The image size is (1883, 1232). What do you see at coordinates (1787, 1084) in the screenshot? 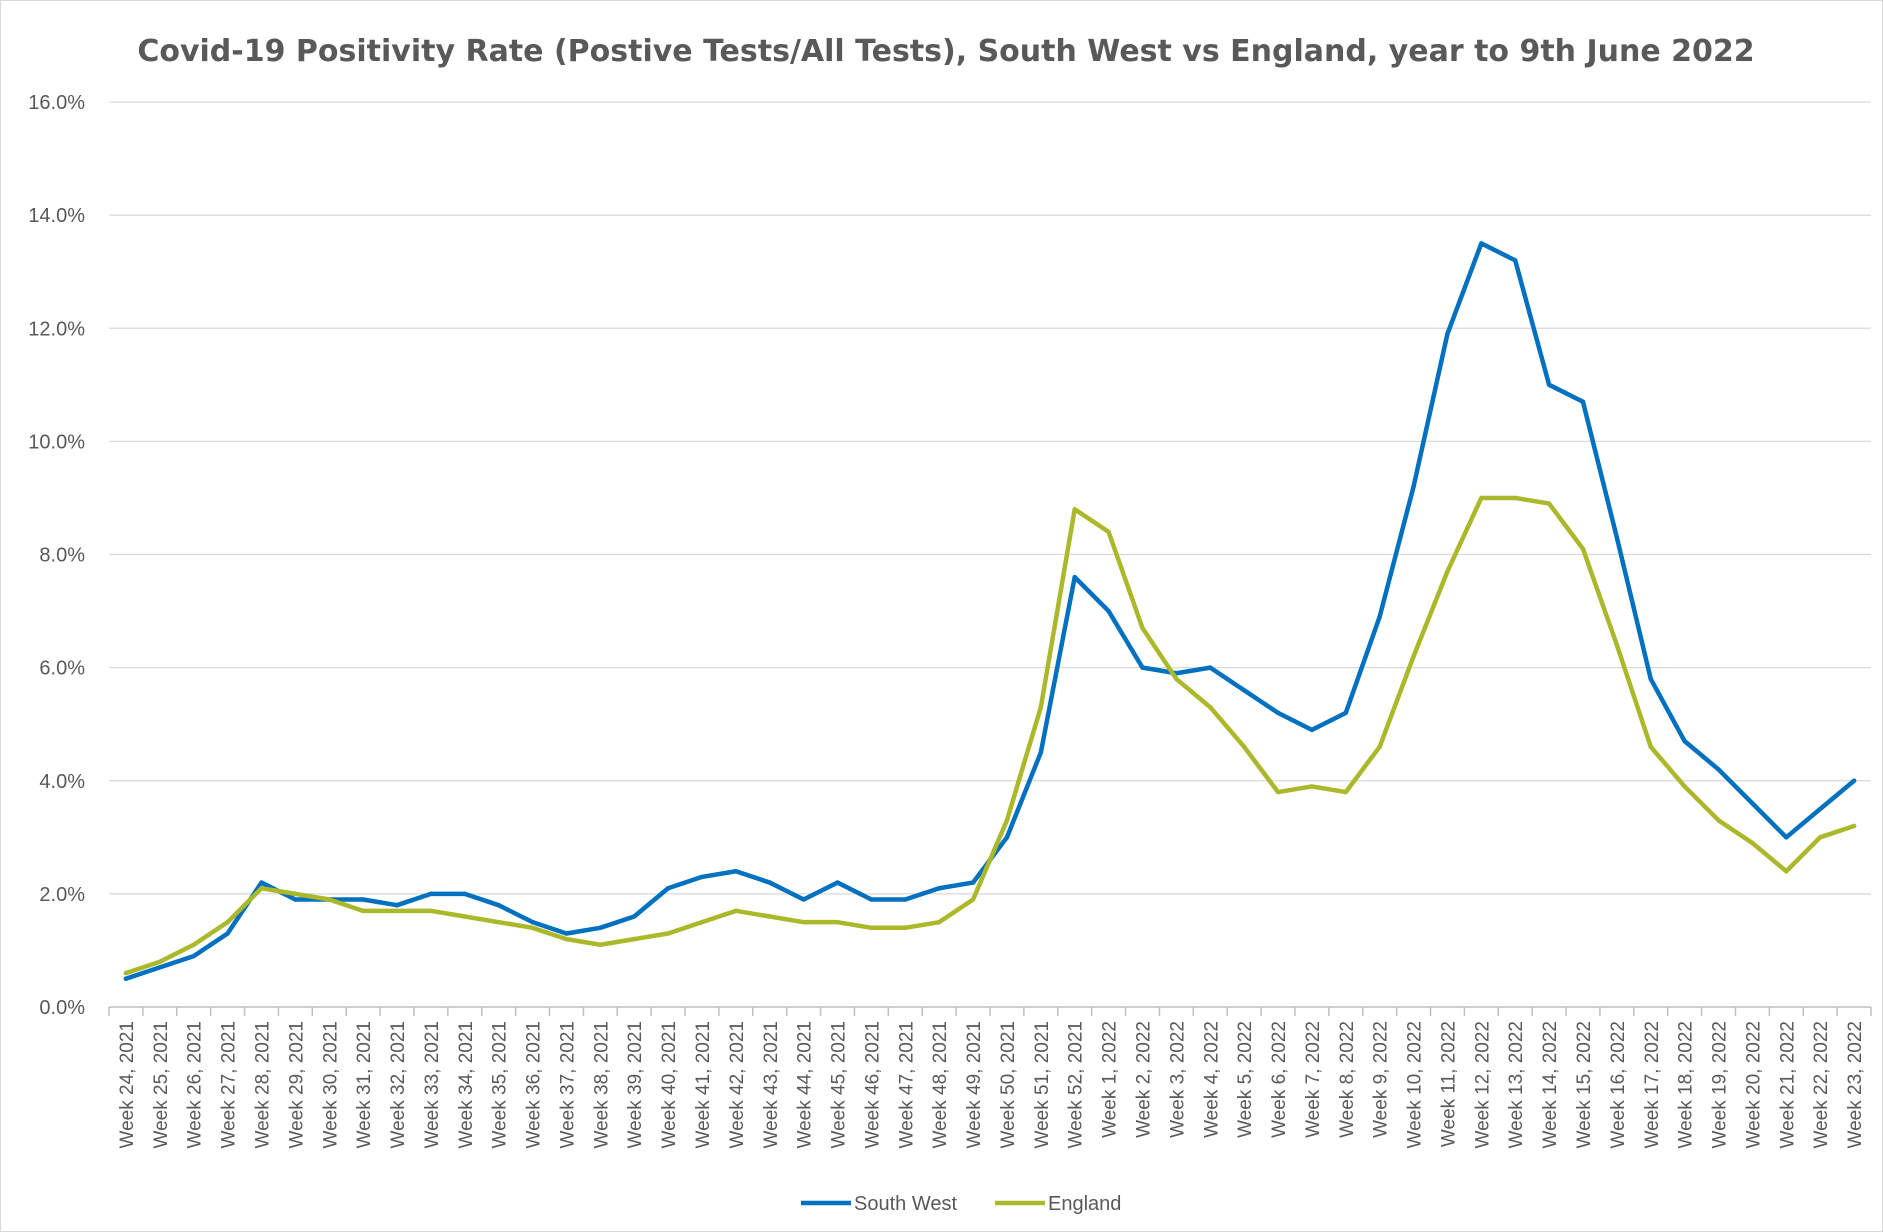
I see `x-tick-label: Week 21, 2022` at bounding box center [1787, 1084].